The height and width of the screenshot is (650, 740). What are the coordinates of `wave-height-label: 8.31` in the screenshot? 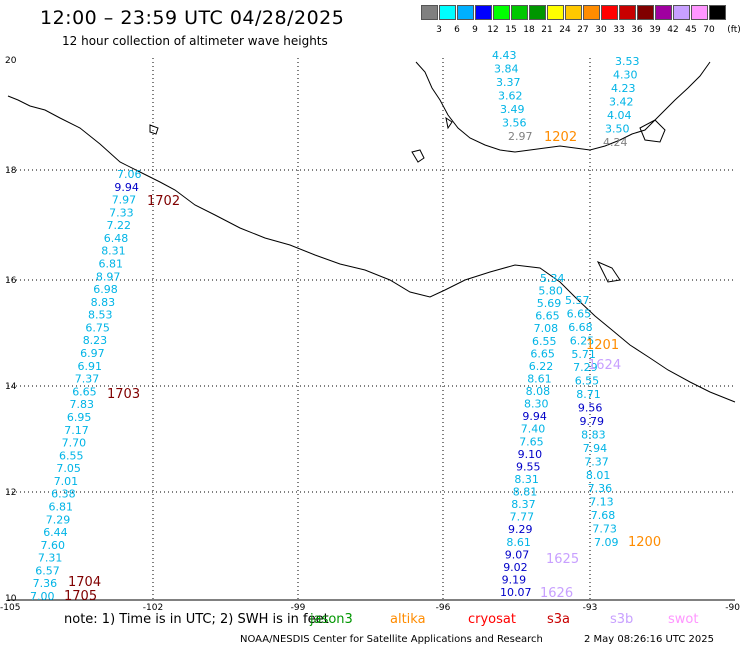 It's located at (113, 251).